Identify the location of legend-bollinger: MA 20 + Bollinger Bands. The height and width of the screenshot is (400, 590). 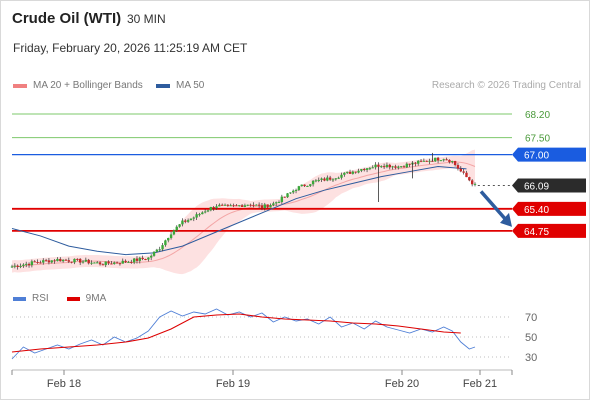
(78, 85).